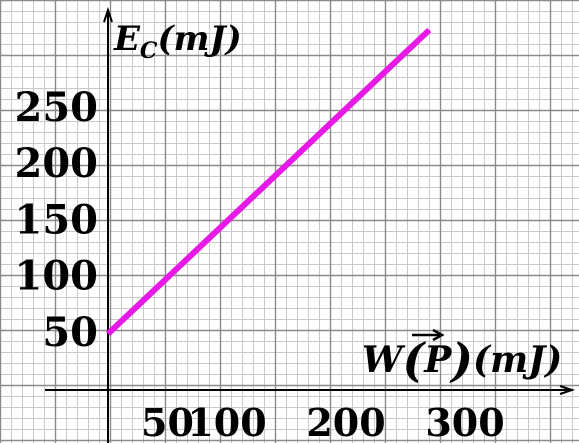 The height and width of the screenshot is (443, 579). Describe the element at coordinates (438, 335) in the screenshot. I see `vector-arrow-head` at that location.